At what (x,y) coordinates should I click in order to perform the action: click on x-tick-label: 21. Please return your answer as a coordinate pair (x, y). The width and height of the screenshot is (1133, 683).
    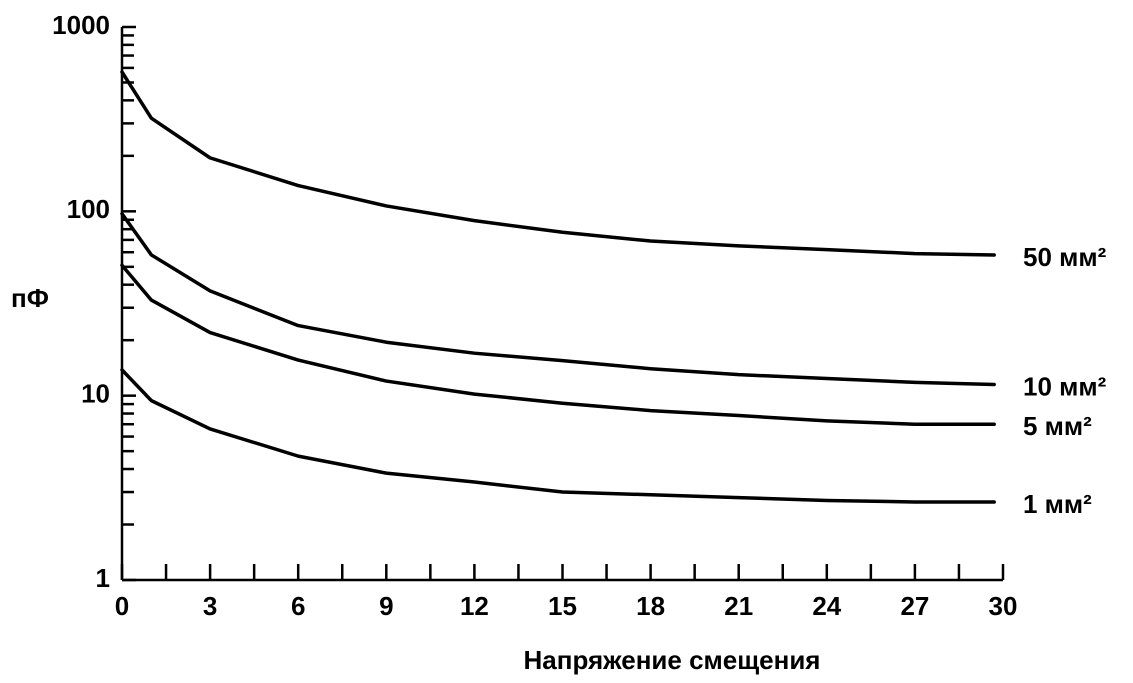
    Looking at the image, I should click on (738, 606).